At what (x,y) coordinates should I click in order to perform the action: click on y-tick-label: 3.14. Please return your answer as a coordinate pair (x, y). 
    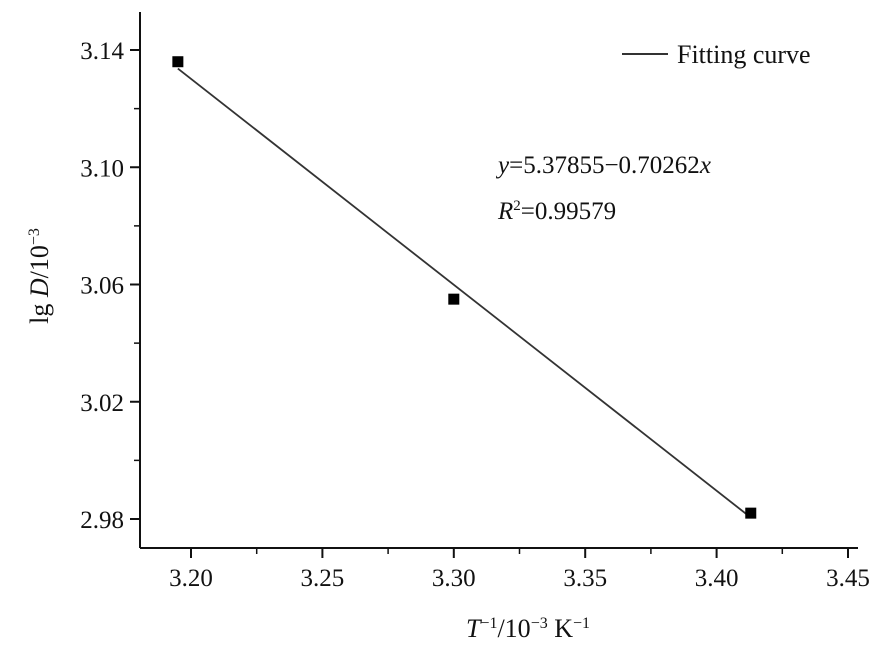
    Looking at the image, I should click on (102, 51).